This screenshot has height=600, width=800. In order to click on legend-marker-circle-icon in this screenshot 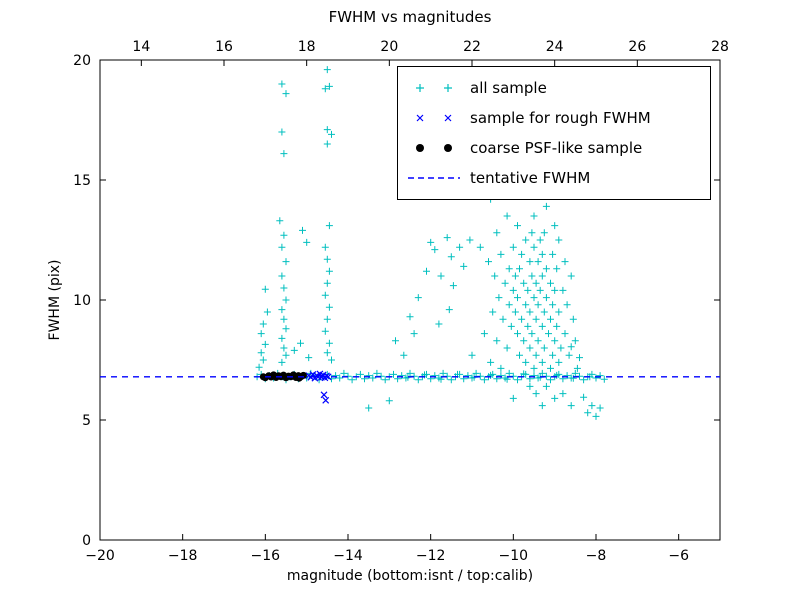, I will do `click(434, 148)`.